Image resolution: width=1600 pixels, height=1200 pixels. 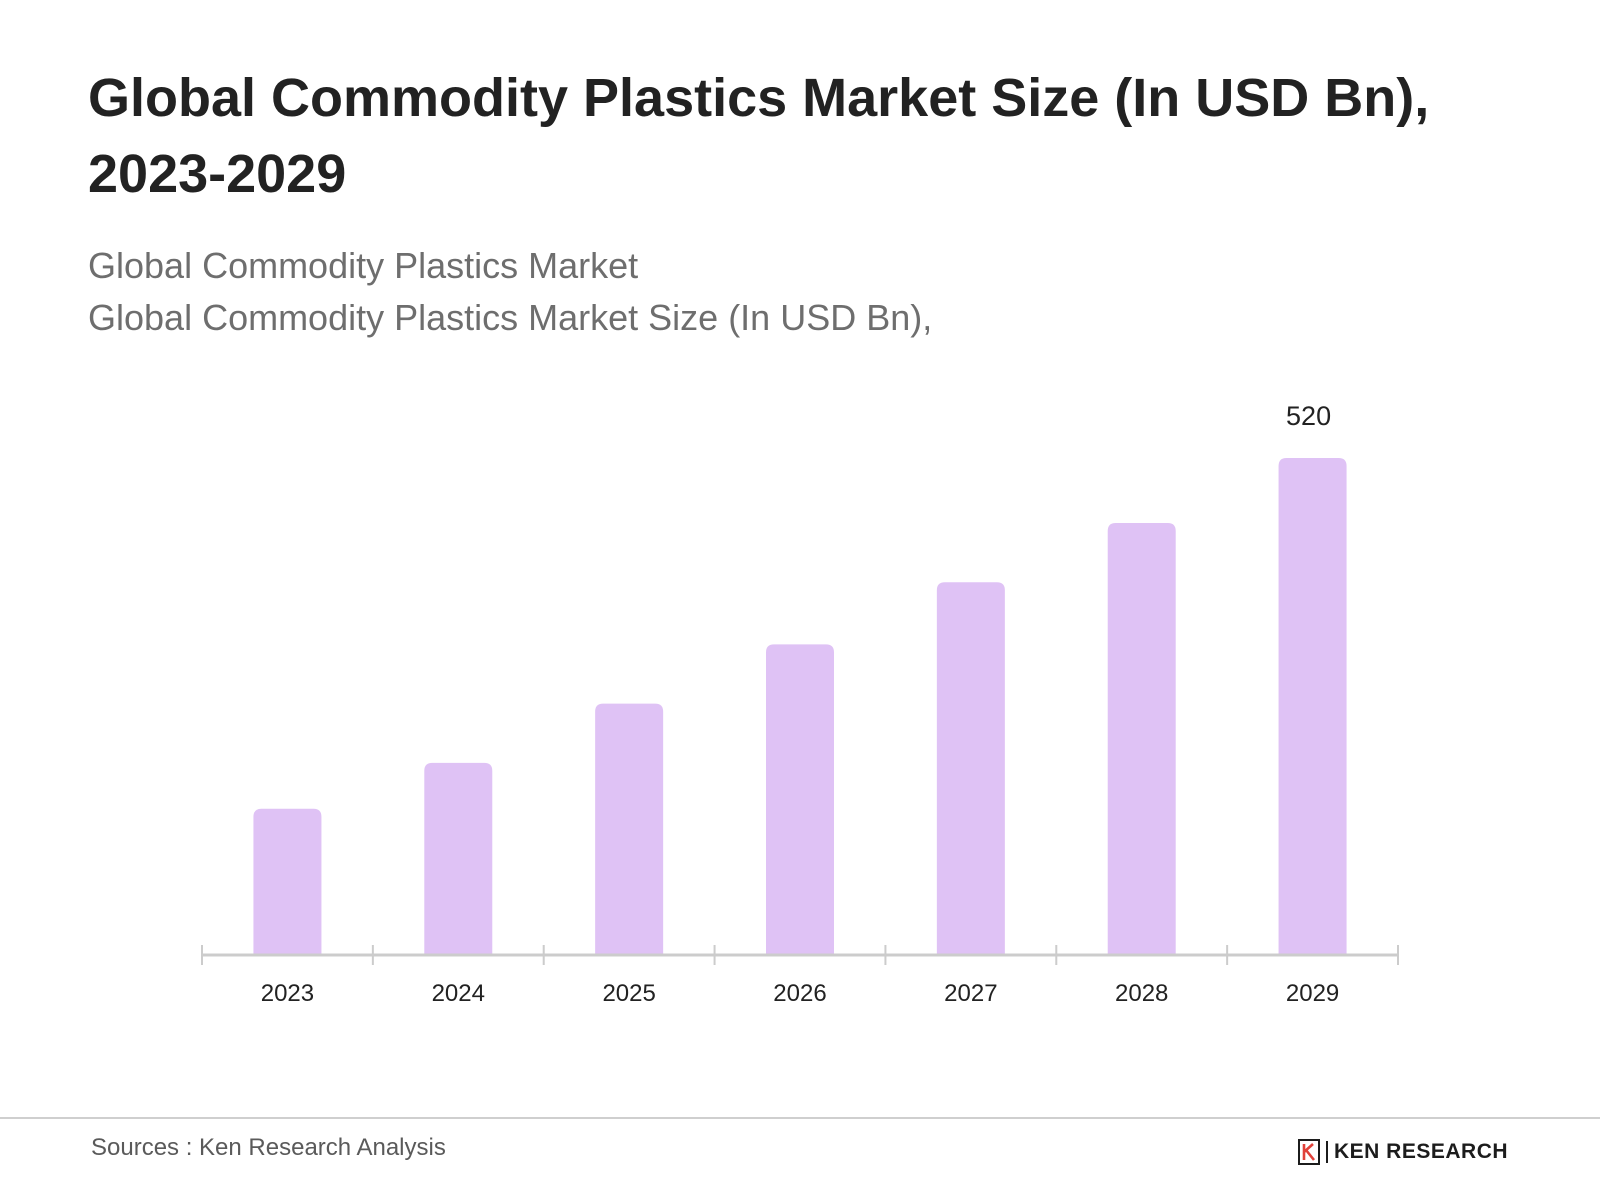 I want to click on subtitle-line-1: Global Commodity Plastics Market, so click(x=363, y=265).